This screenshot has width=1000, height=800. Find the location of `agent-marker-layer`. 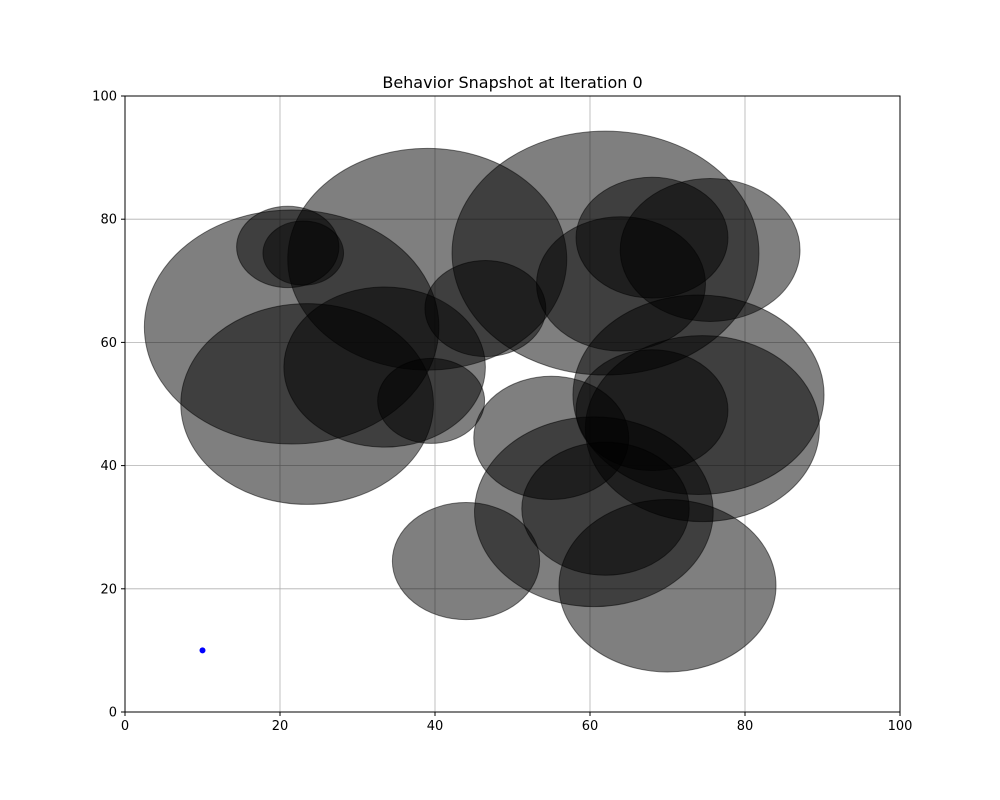

agent-marker-layer is located at coordinates (202, 650).